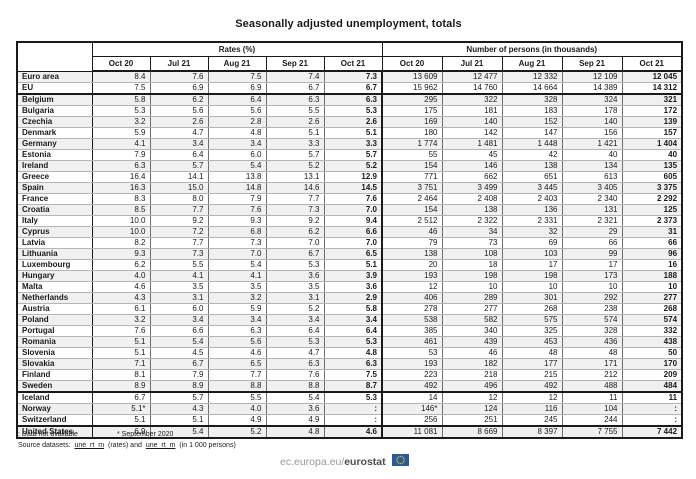 The image size is (696, 479). Describe the element at coordinates (120, 375) in the screenshot. I see `rate-cell: 8.1` at that location.